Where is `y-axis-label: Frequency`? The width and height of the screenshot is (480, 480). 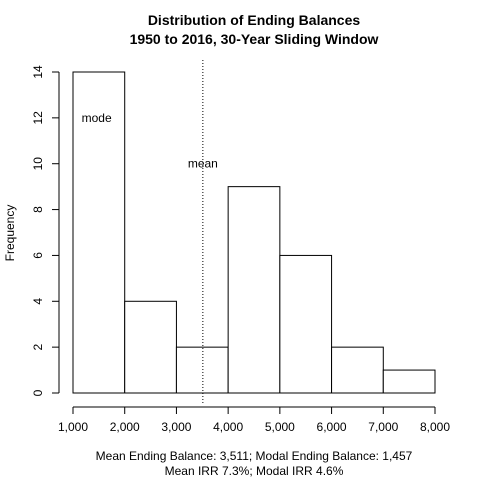 y-axis-label: Frequency is located at coordinates (10, 233).